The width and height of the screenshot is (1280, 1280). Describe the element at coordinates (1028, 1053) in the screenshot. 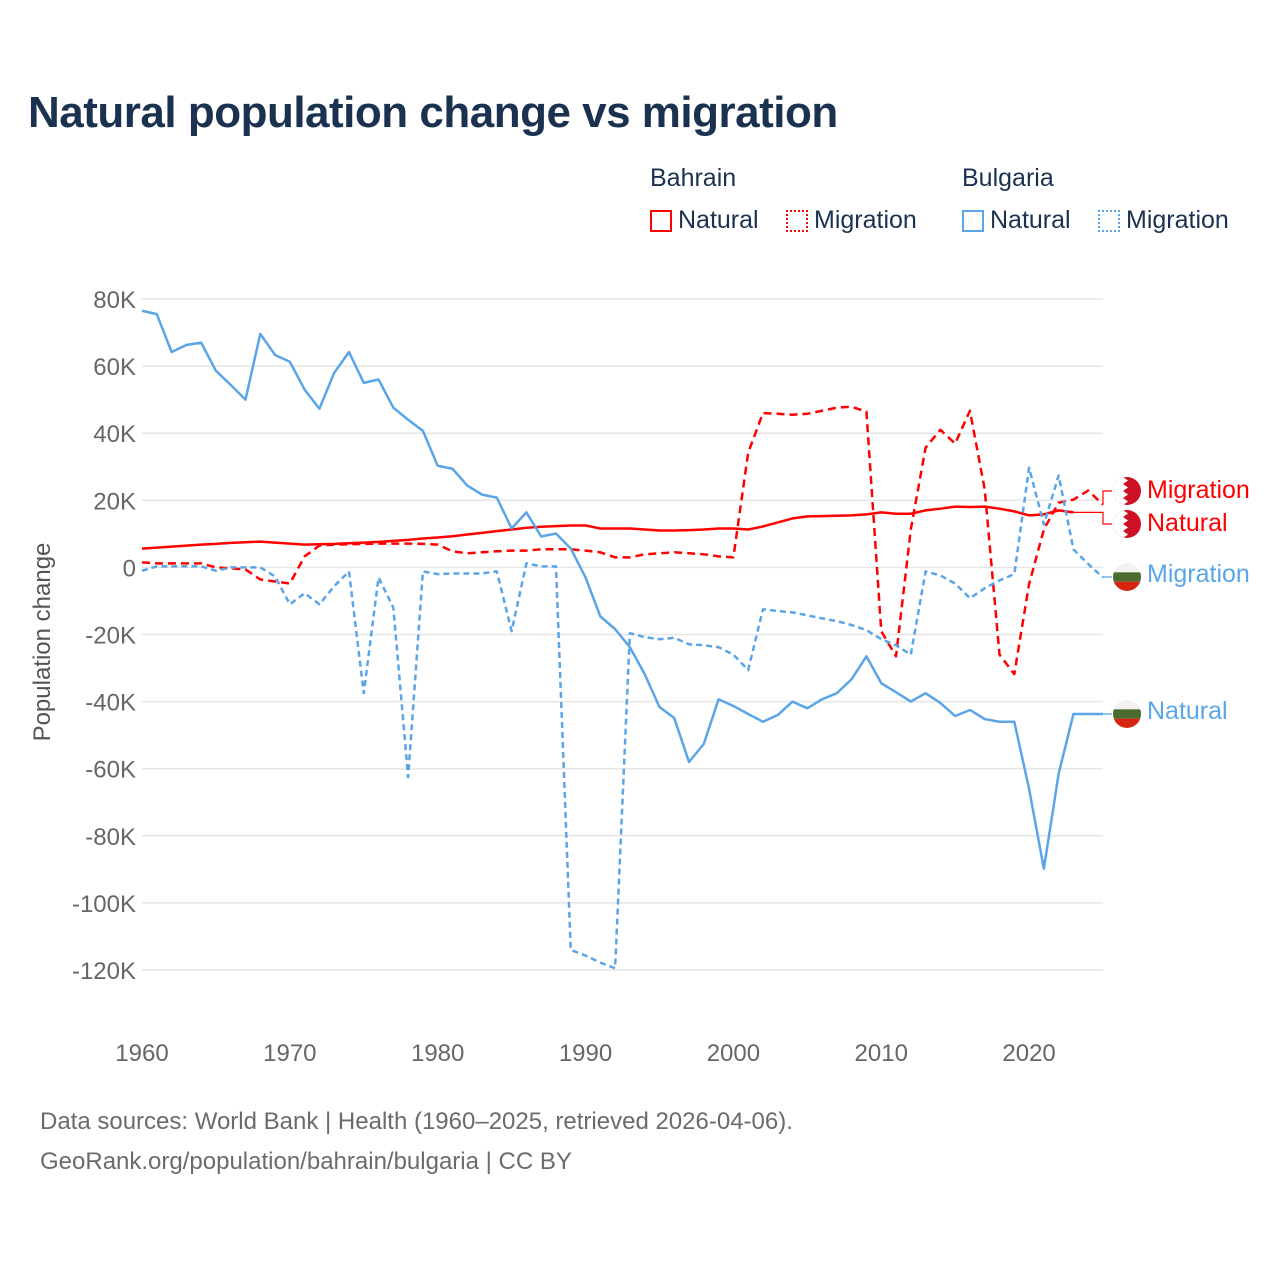

I see `x-tick-label: 2020` at that location.